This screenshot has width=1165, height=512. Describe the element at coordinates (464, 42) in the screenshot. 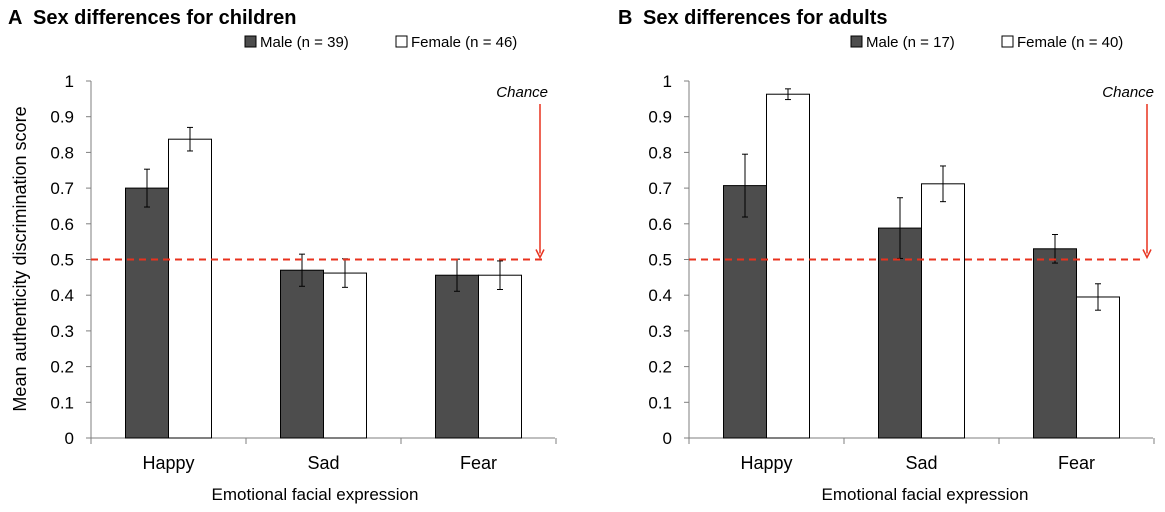

I see `panel-a-legend-label-female: Female (n = 46)` at that location.